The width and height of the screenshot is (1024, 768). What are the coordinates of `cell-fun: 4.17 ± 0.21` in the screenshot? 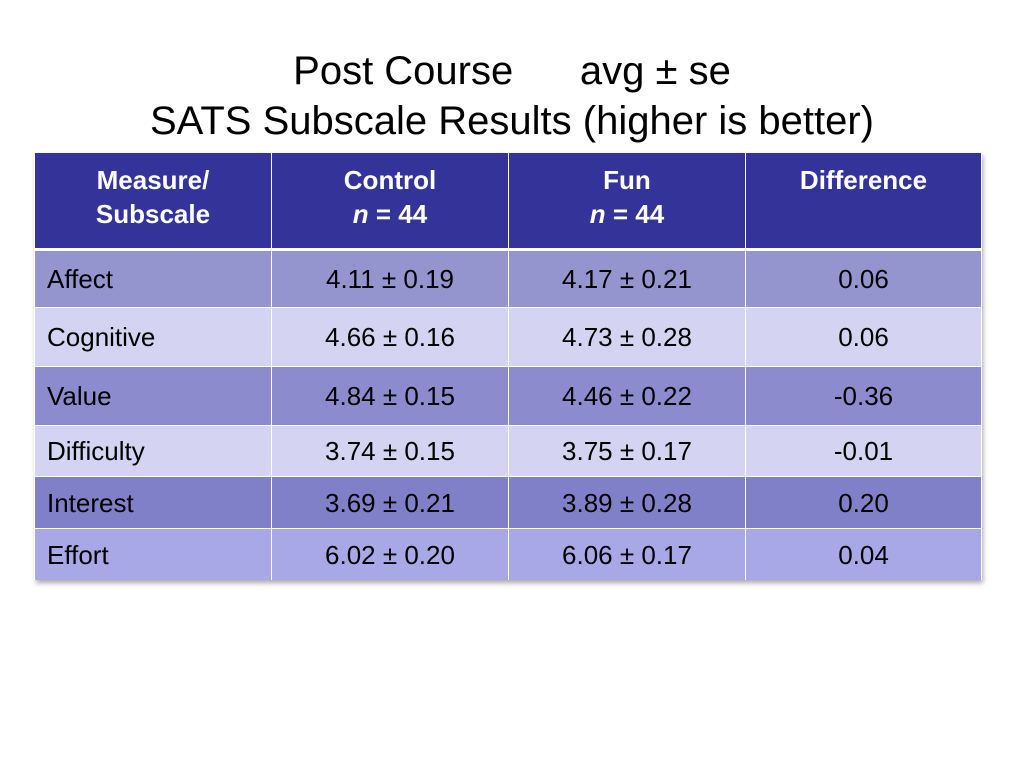 It's located at (627, 278).